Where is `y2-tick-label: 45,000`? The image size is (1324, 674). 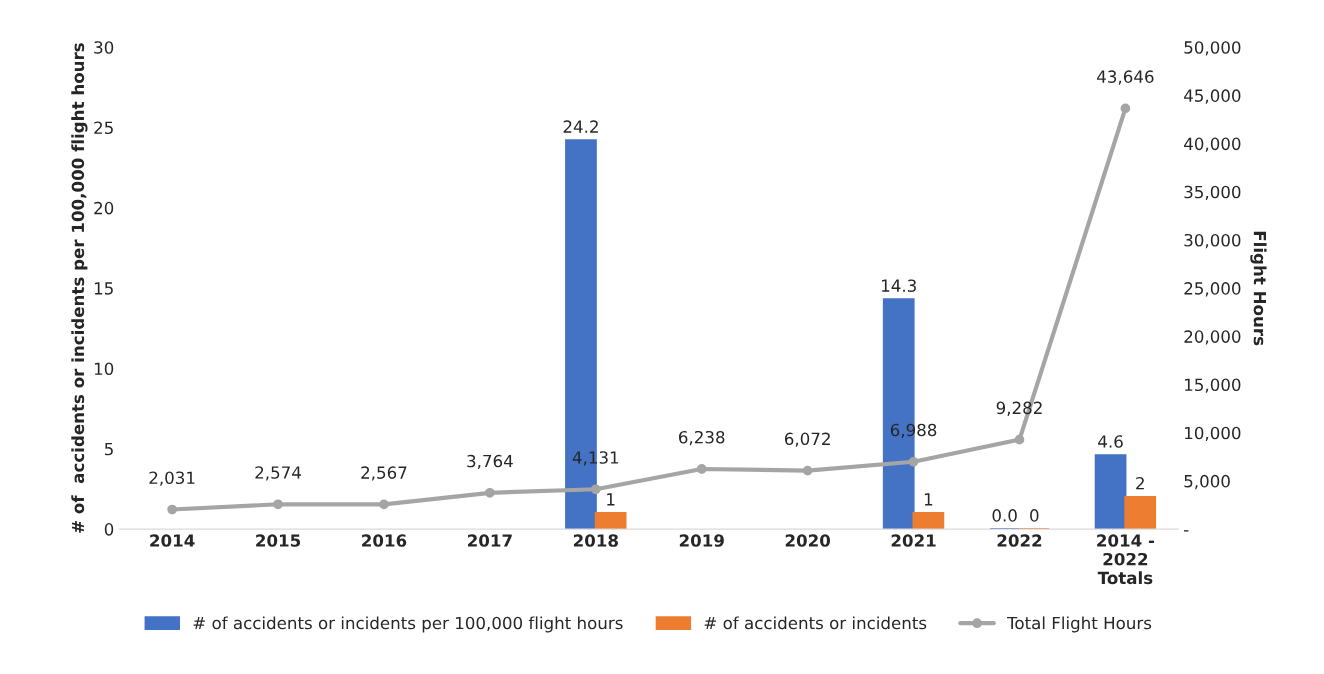 y2-tick-label: 45,000 is located at coordinates (1212, 96).